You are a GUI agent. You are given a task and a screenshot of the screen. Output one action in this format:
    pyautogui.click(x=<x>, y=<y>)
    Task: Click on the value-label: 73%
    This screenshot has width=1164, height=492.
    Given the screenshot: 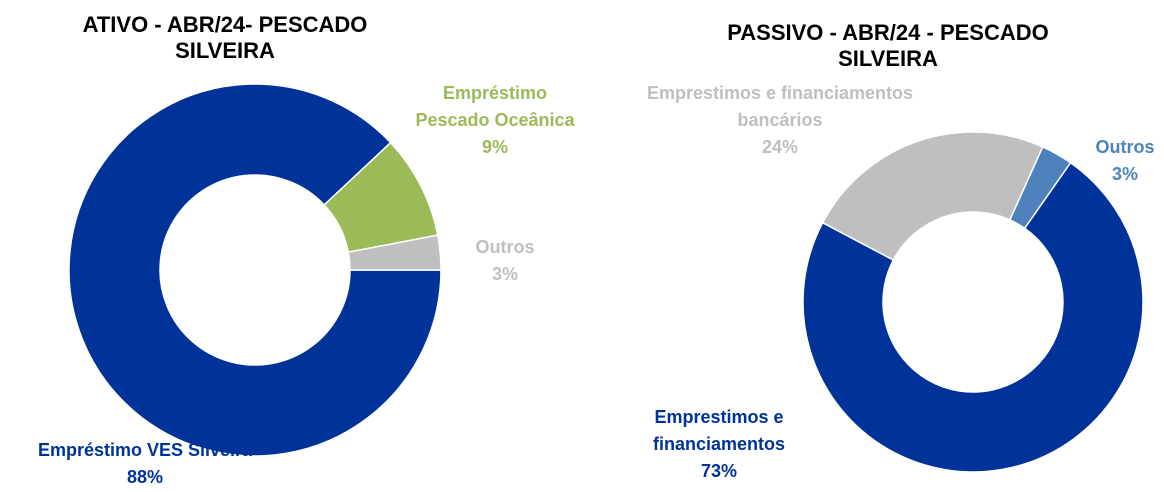 What is the action you would take?
    pyautogui.click(x=719, y=471)
    